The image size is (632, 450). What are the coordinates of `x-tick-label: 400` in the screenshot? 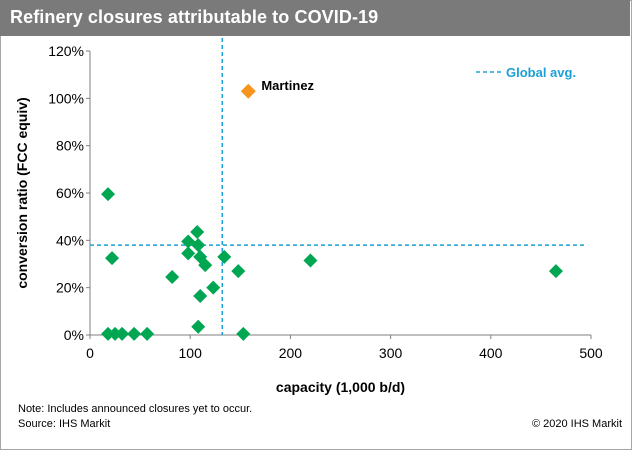 It's located at (491, 353).